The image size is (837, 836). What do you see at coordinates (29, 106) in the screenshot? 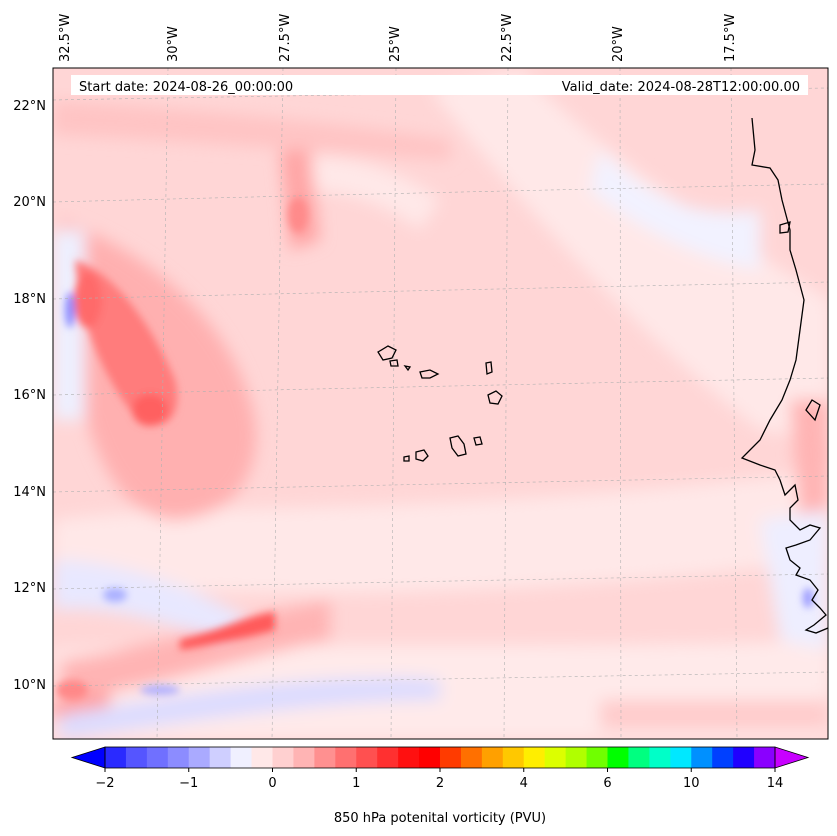
I see `lat-label: 22°N` at bounding box center [29, 106].